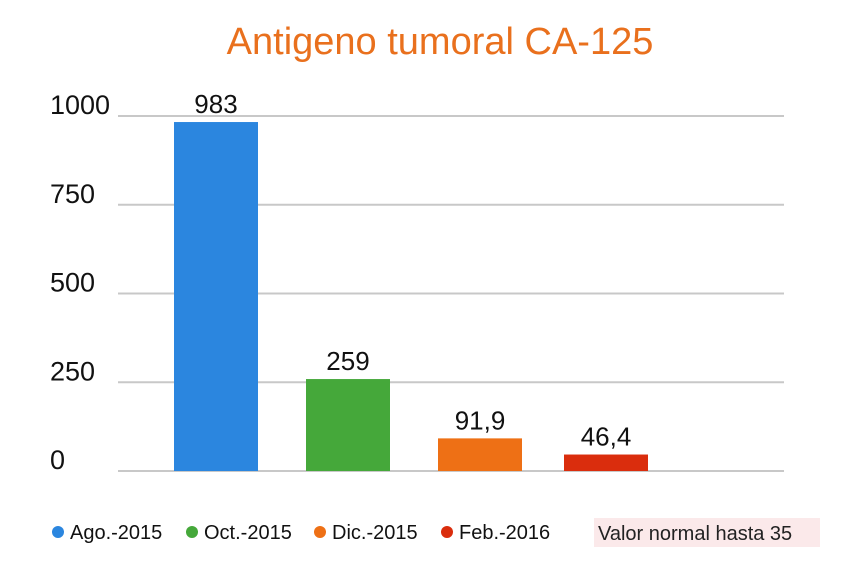 Image resolution: width=864 pixels, height=574 pixels. What do you see at coordinates (80, 105) in the screenshot?
I see `y-tick-label: 1000` at bounding box center [80, 105].